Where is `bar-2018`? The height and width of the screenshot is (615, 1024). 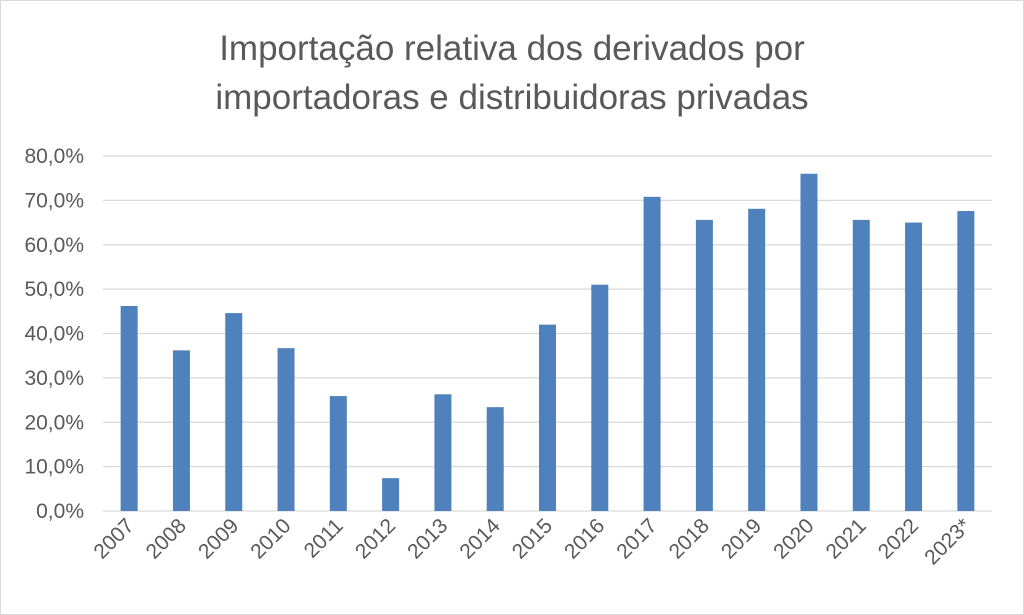
bar-2018 is located at coordinates (704, 365).